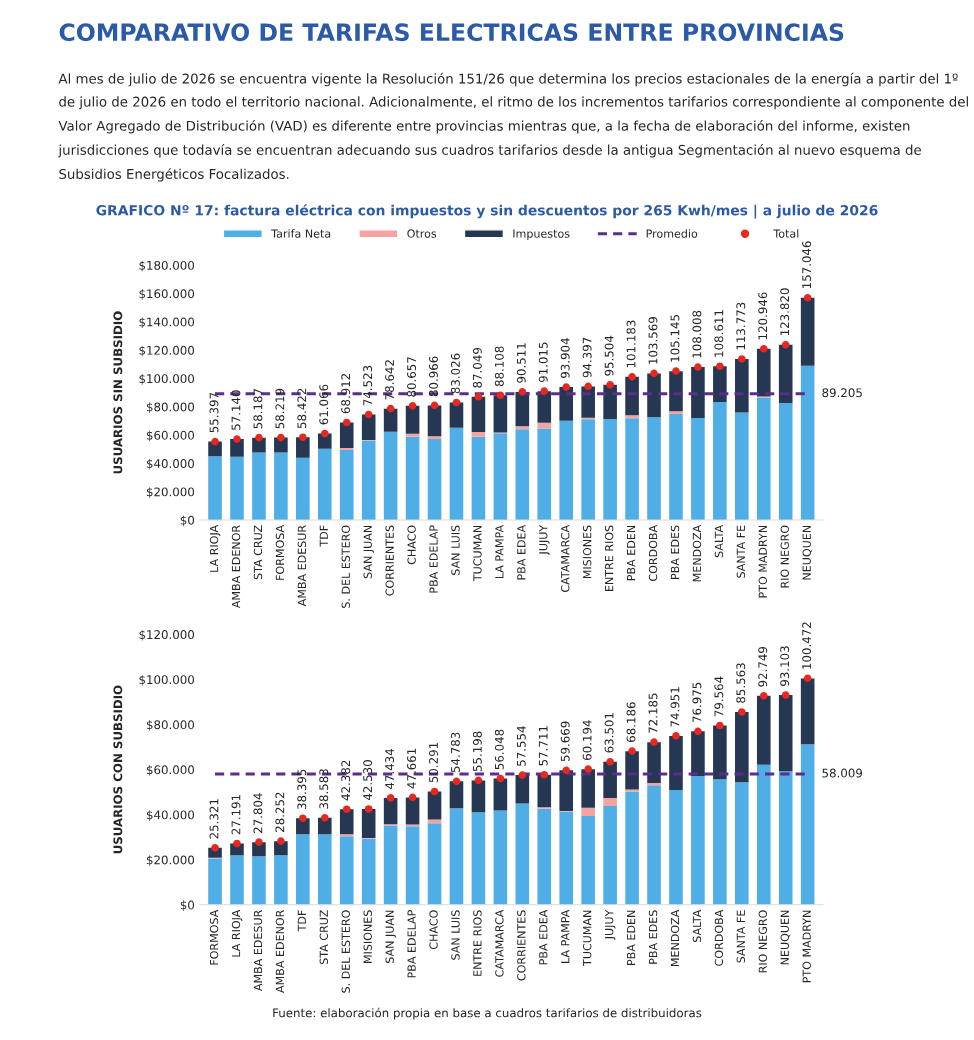 The width and height of the screenshot is (974, 1040). I want to click on x-tick-label: PBA EDELAP, so click(433, 559).